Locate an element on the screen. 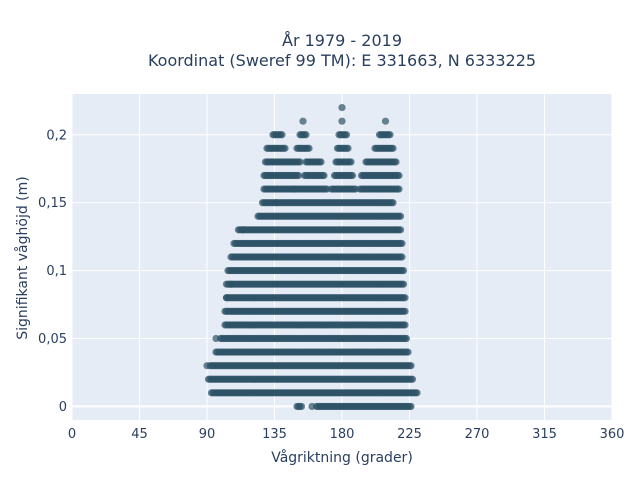 The height and width of the screenshot is (480, 640). x-tick-label: 225 is located at coordinates (409, 434).